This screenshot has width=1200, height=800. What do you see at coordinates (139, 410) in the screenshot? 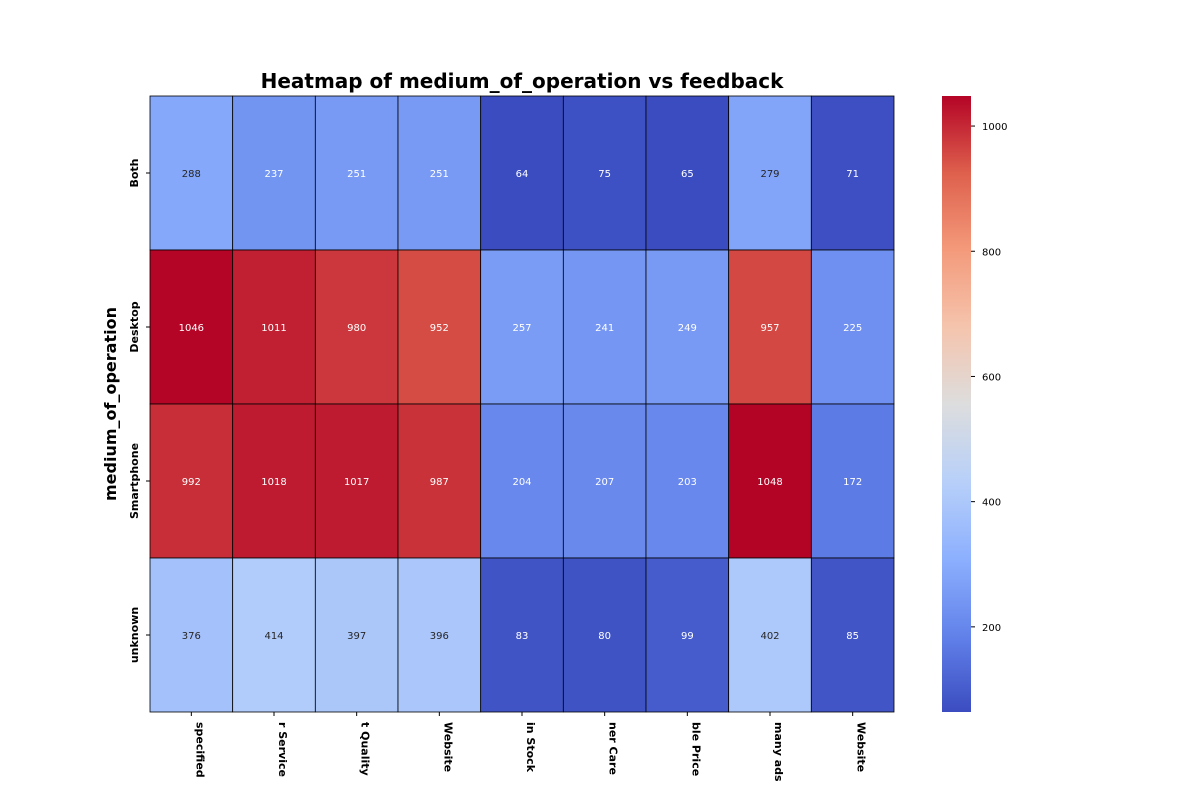
I see `row-tick-labels: Both Desktop Smartphone unknown` at bounding box center [139, 410].